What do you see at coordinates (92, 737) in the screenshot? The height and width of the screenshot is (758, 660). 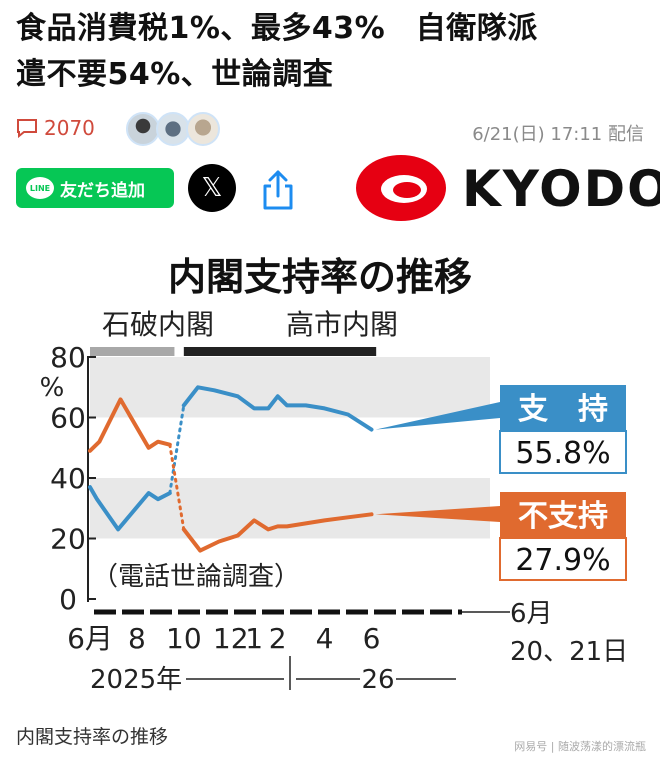 I see `image-caption: 内閣支持率の推移` at bounding box center [92, 737].